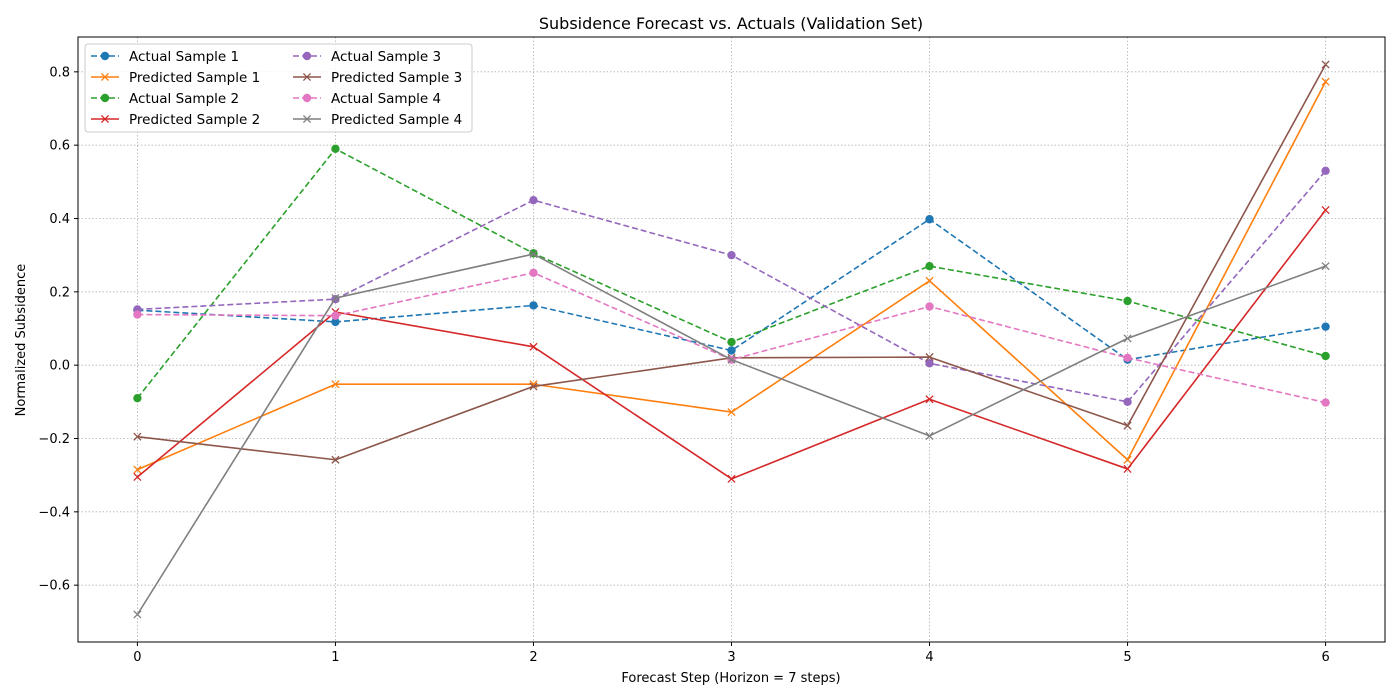  Describe the element at coordinates (335, 657) in the screenshot. I see `x-tick-label: 1` at that location.